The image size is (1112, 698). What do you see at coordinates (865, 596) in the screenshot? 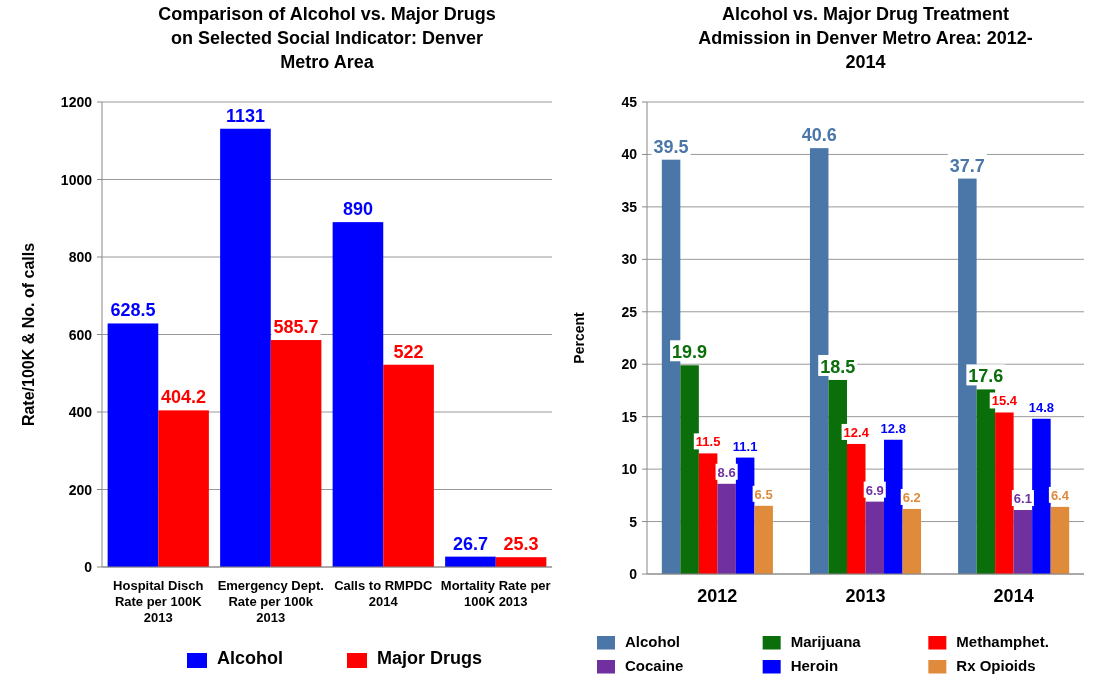
I see `x-tick-label: 2013` at bounding box center [865, 596].